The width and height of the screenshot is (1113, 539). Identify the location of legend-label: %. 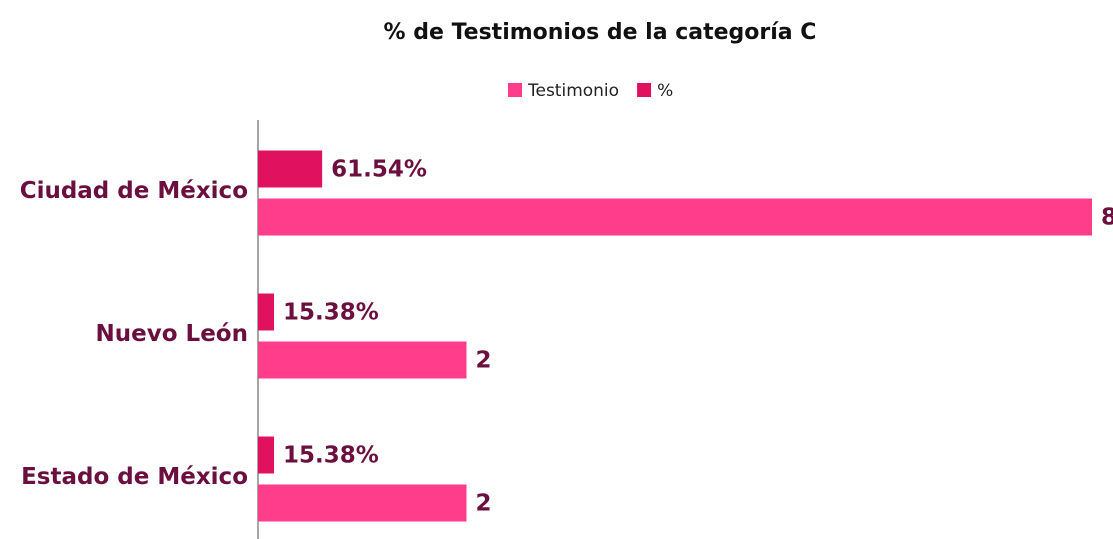
(665, 91).